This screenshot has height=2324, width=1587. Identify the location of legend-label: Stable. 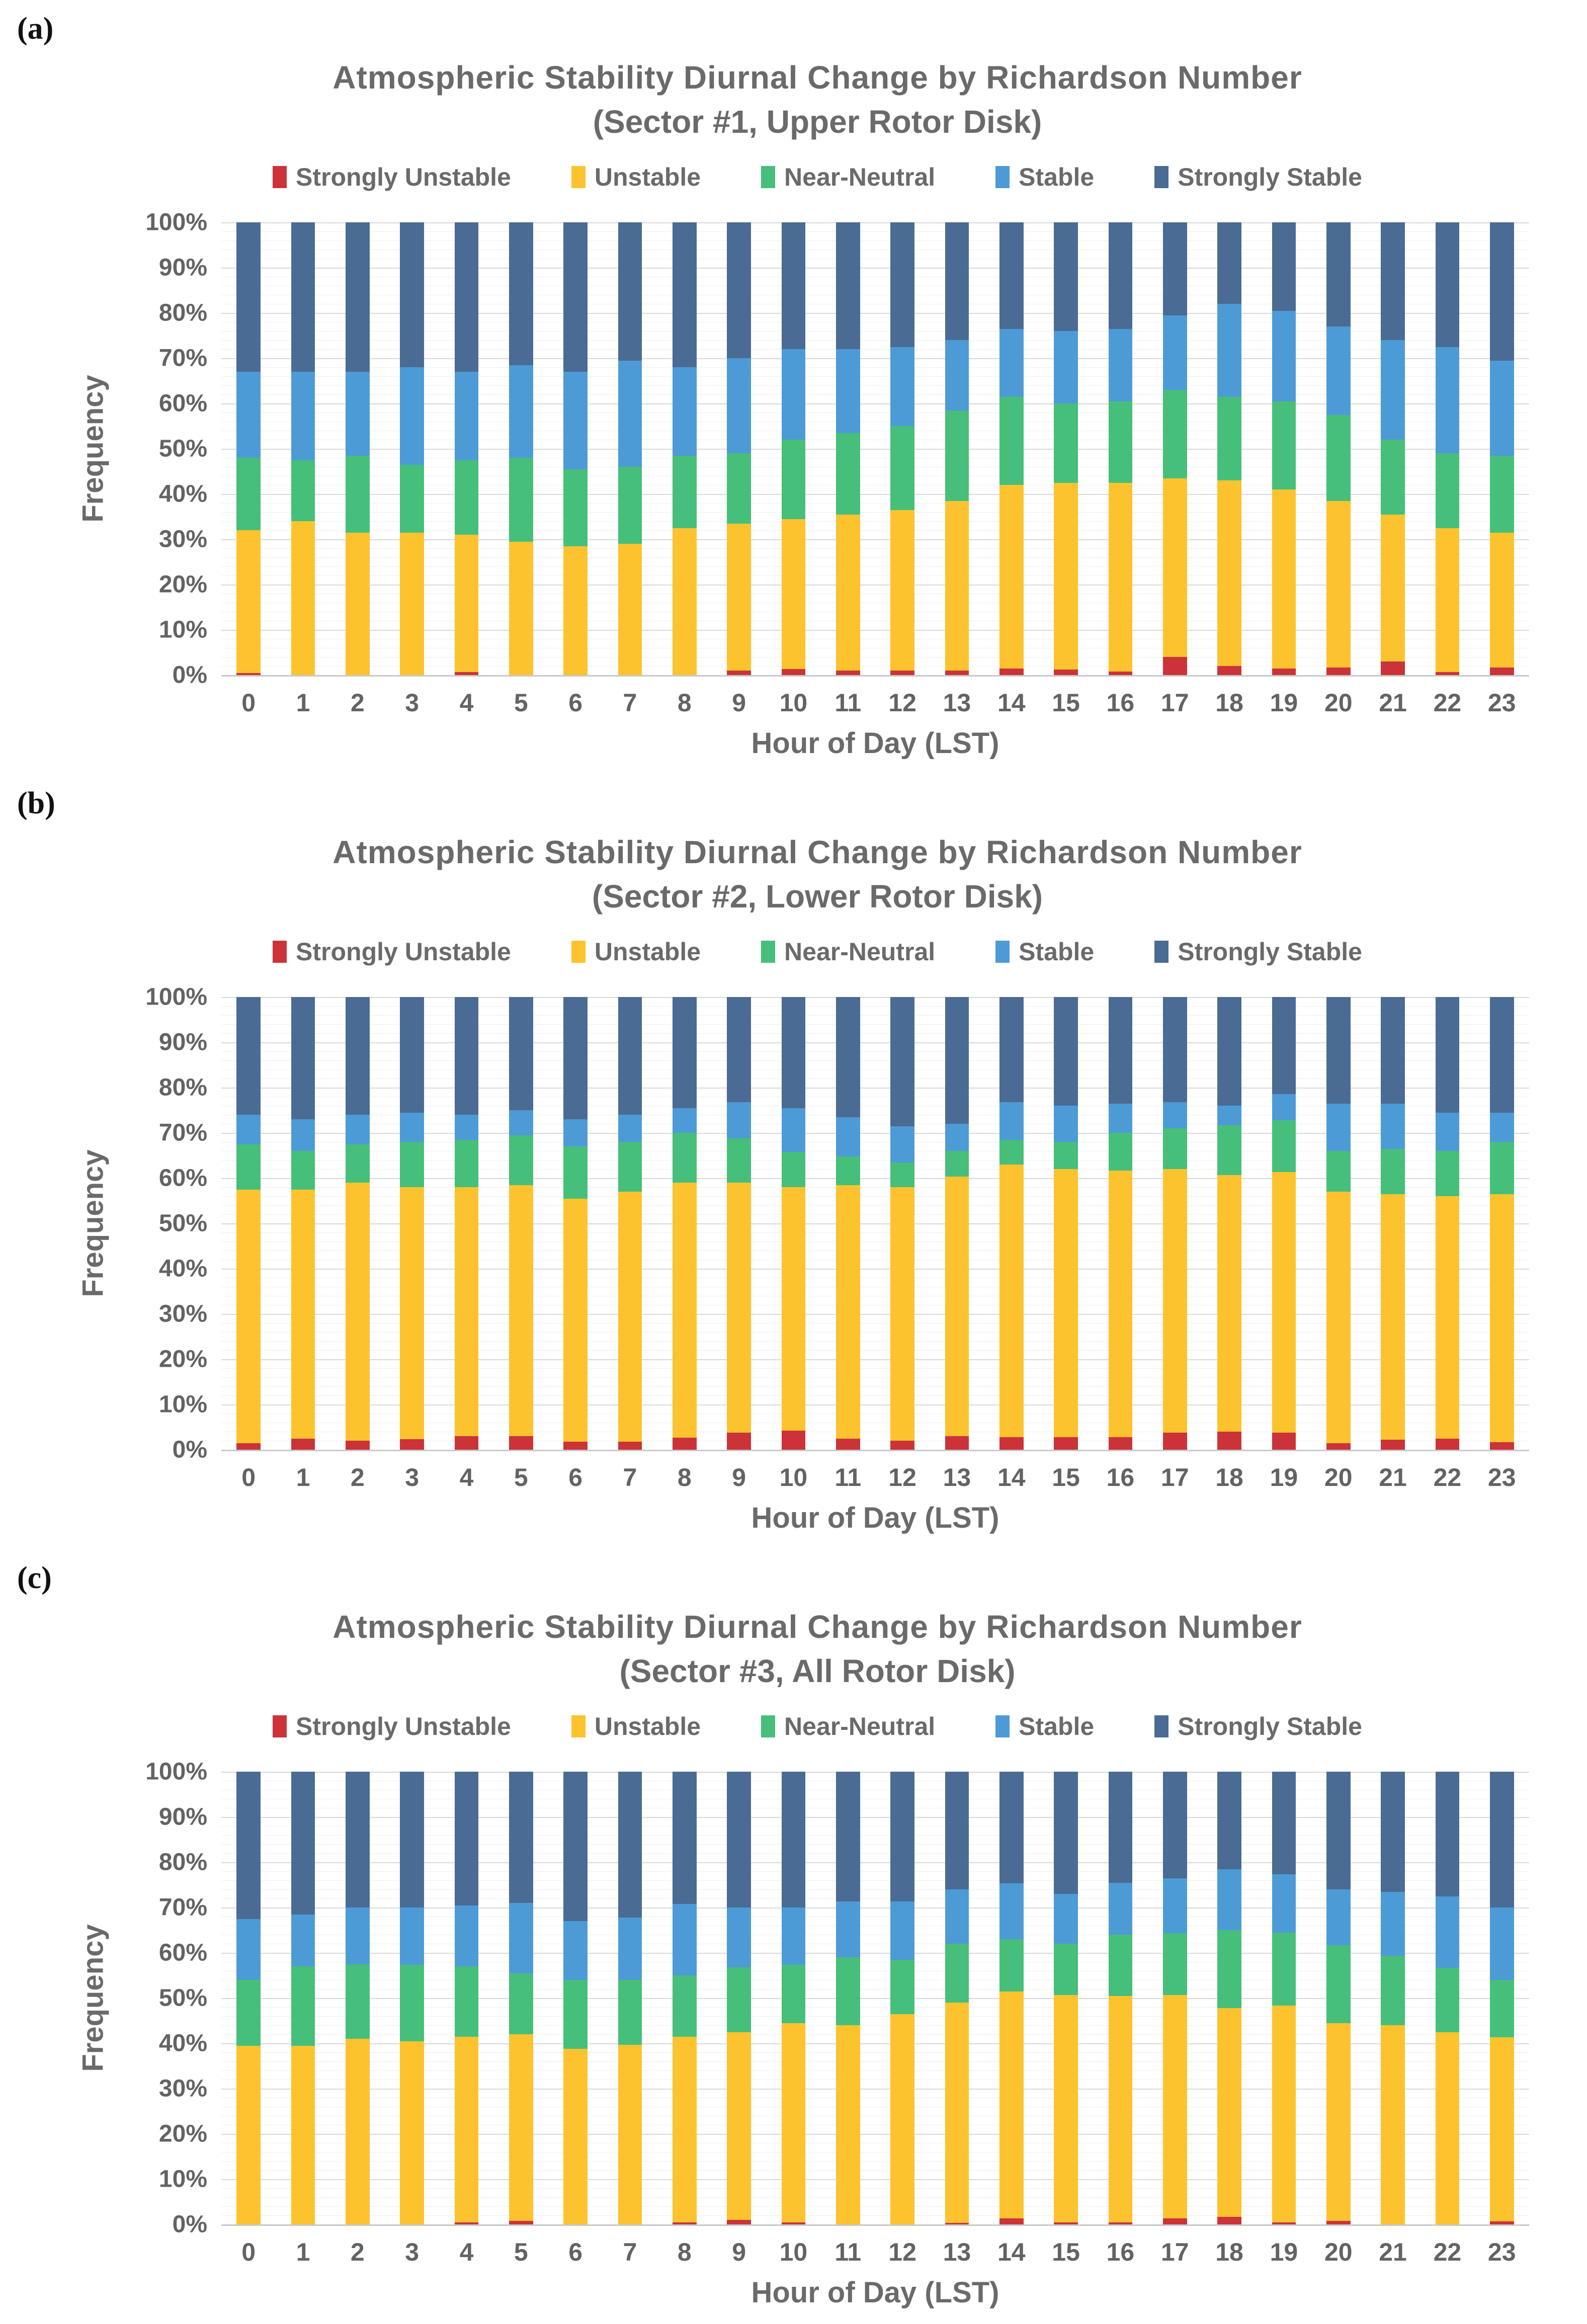
(1057, 177).